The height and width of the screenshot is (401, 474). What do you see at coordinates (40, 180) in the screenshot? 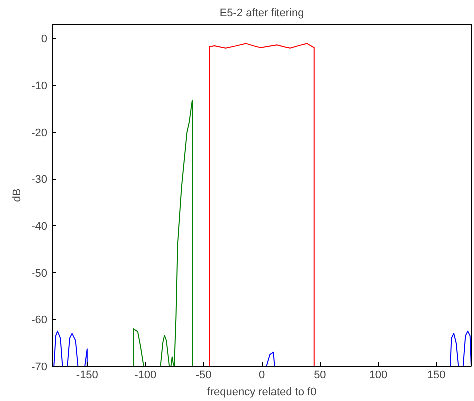
I see `y-tick-label: -30` at bounding box center [40, 180].